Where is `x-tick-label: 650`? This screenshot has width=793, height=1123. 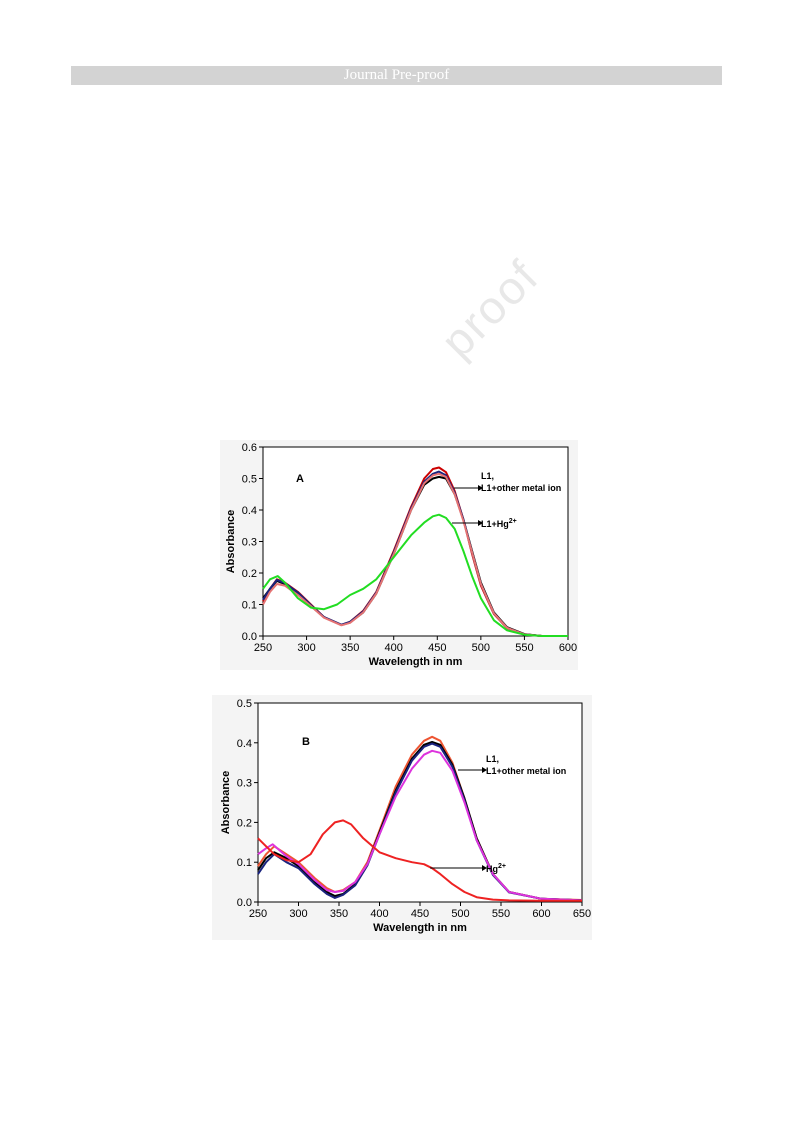
x-tick-label: 650 is located at coordinates (582, 914).